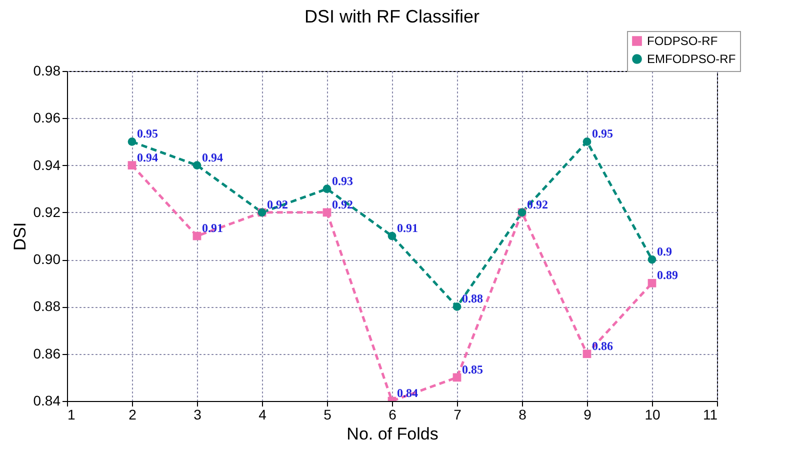  Describe the element at coordinates (72, 414) in the screenshot. I see `x-tick-label: 1` at that location.